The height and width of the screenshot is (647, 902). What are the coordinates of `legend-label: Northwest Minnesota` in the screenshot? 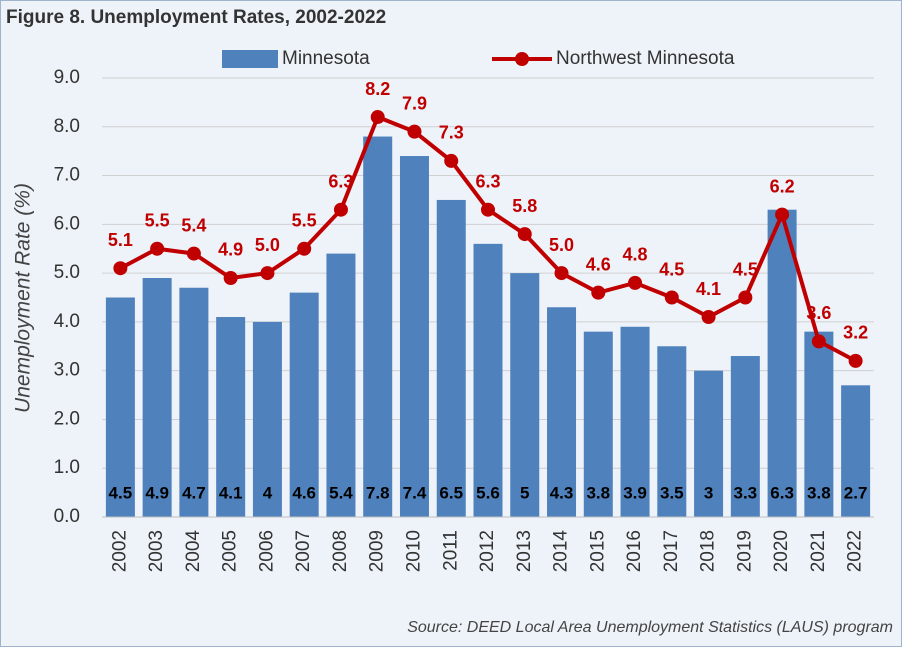 It's located at (645, 58).